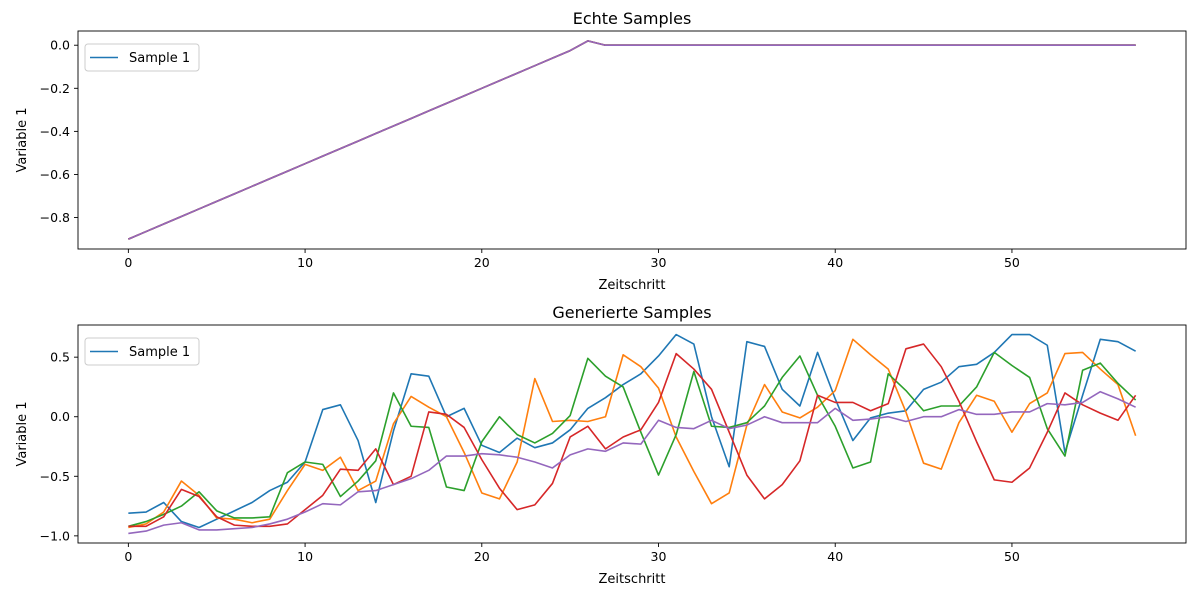  What do you see at coordinates (55, 476) in the screenshot?
I see `y-tick-label: −0.5` at bounding box center [55, 476].